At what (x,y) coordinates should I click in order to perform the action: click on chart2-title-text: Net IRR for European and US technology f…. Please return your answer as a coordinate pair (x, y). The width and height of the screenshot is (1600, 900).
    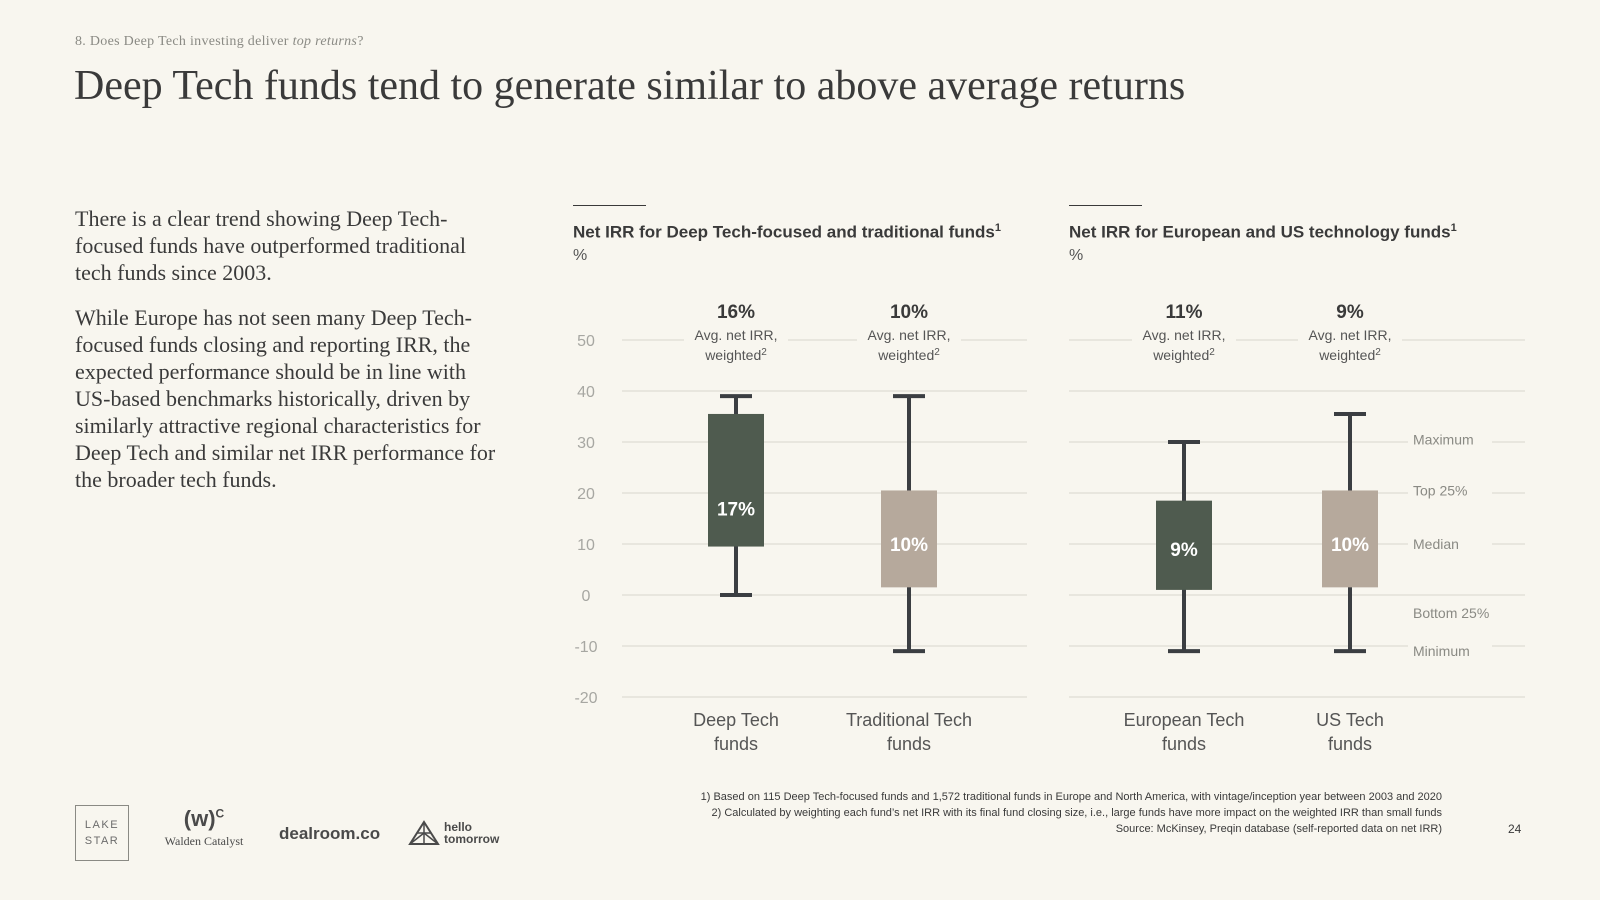
    Looking at the image, I should click on (1260, 232).